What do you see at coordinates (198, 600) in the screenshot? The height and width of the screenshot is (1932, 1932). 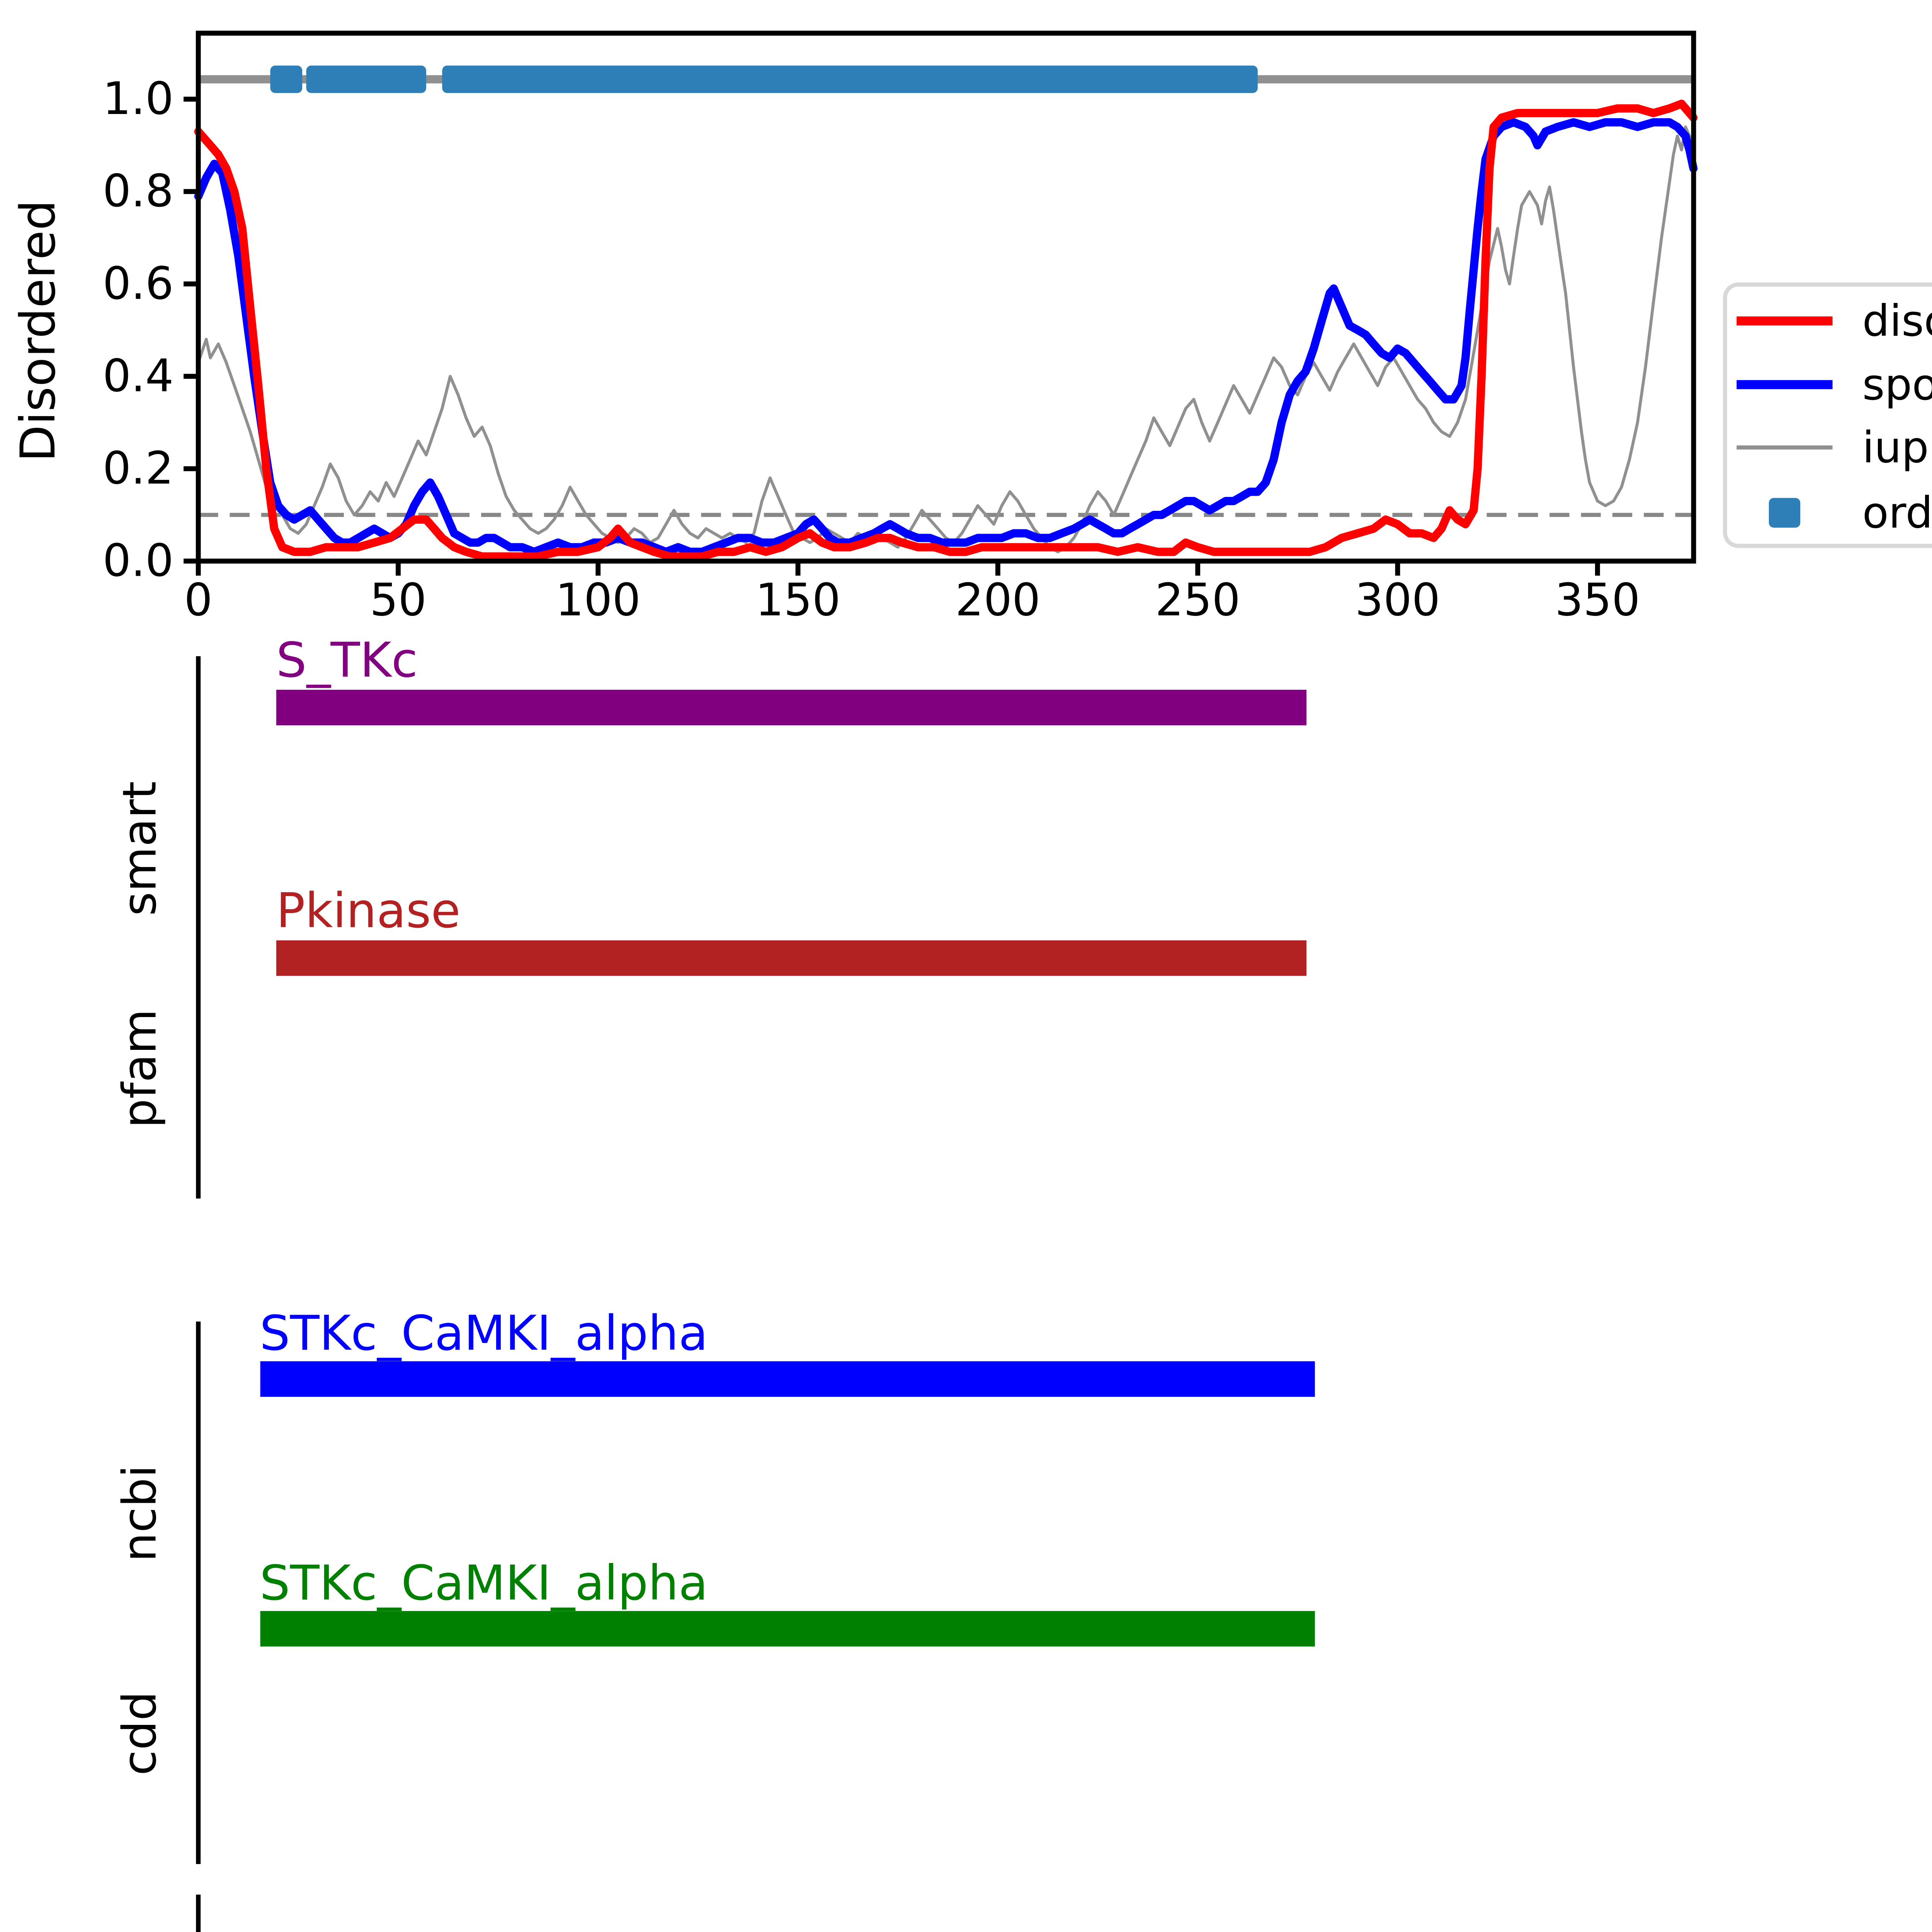 I see `x-tick-label: 0` at bounding box center [198, 600].